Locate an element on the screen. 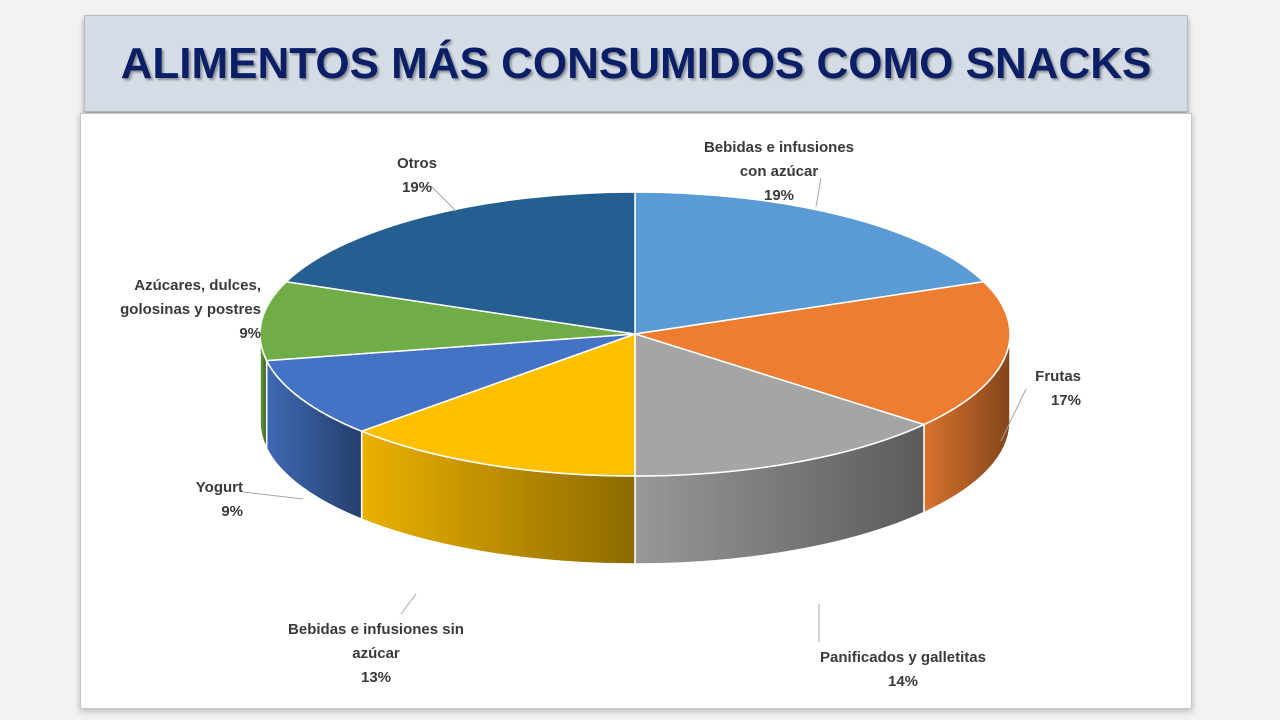 The height and width of the screenshot is (720, 1280). title-banner: ALIMENTOS MÁS CONSUMIDOS COMO SNACKS is located at coordinates (636, 63).